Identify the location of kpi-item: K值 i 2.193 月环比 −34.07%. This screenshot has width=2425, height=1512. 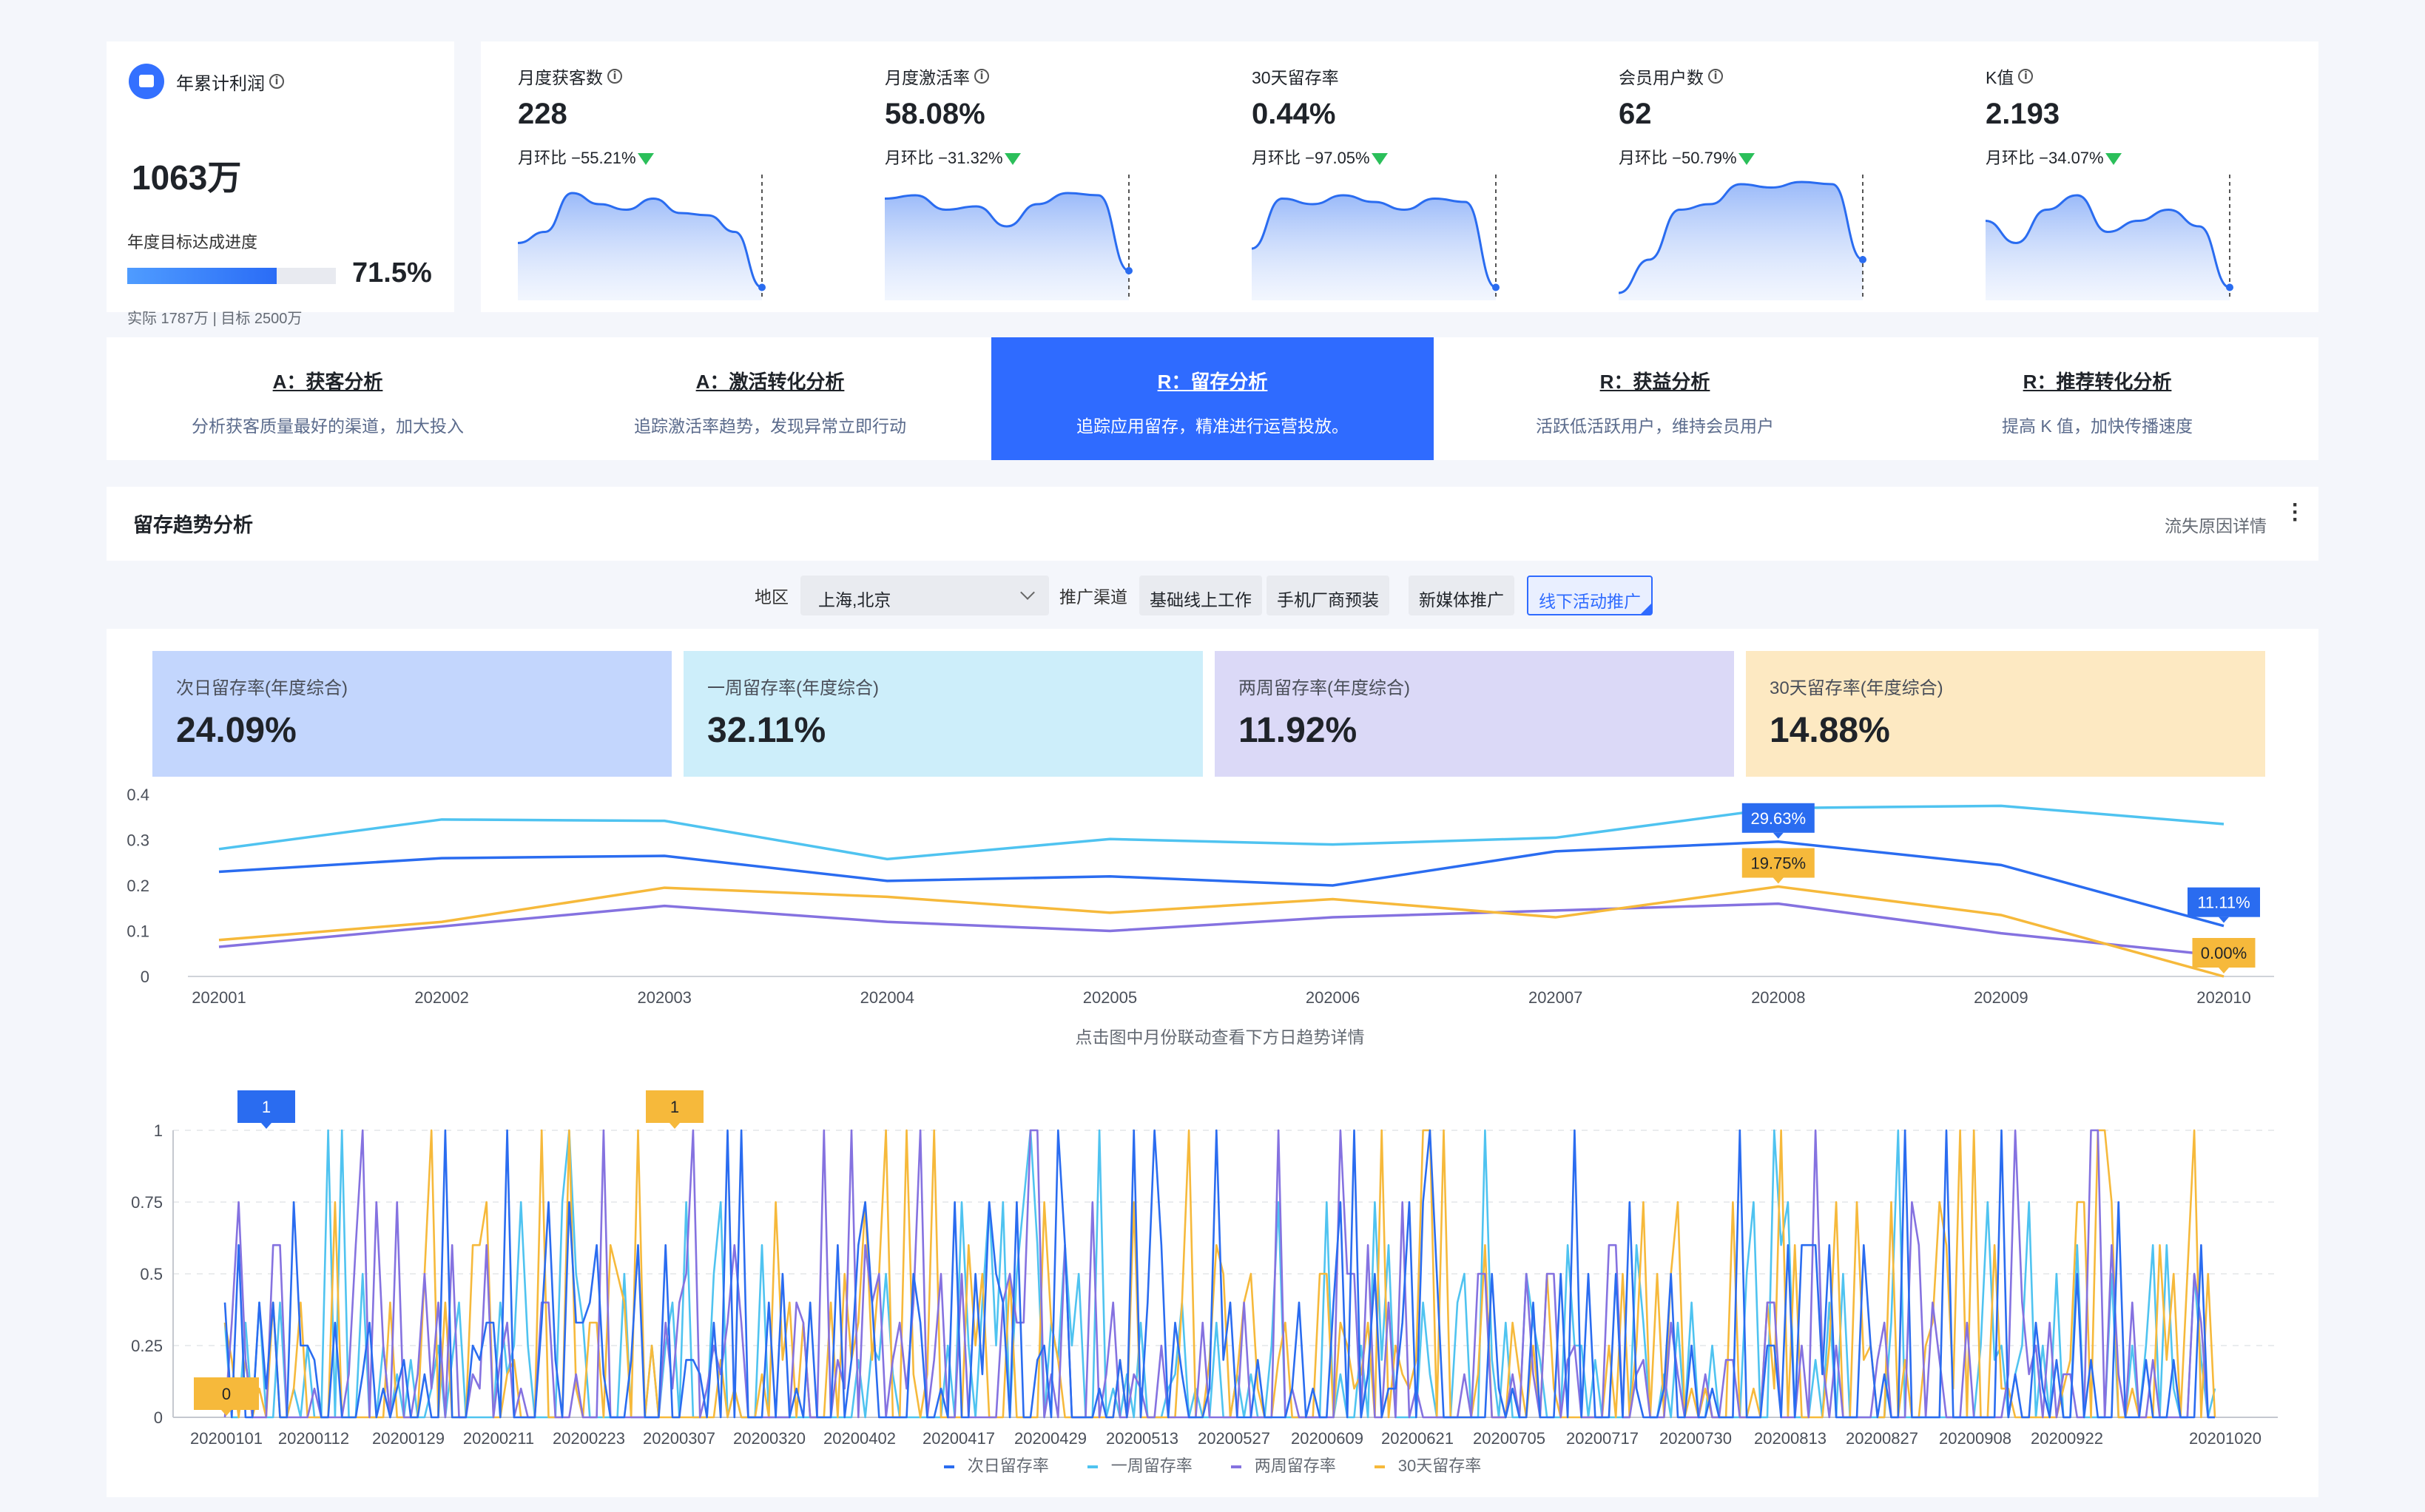
(2132, 176).